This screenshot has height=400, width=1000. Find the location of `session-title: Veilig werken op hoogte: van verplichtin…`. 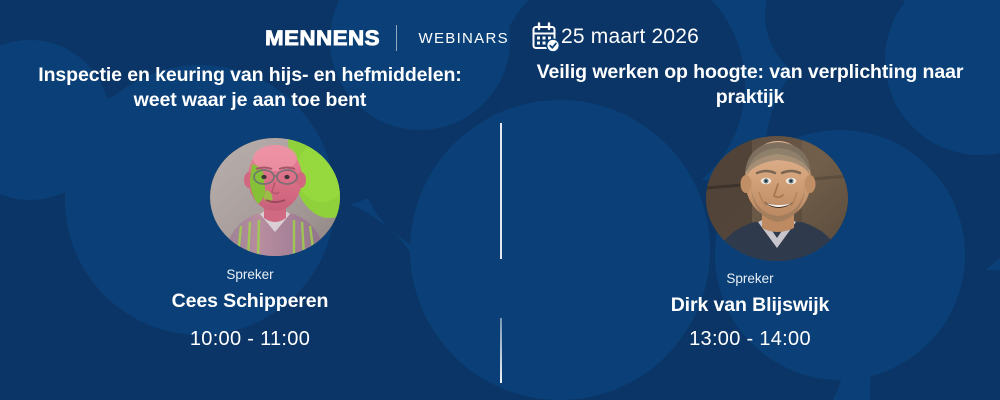

session-title: Veilig werken op hoogte: van verplichtin… is located at coordinates (750, 84).